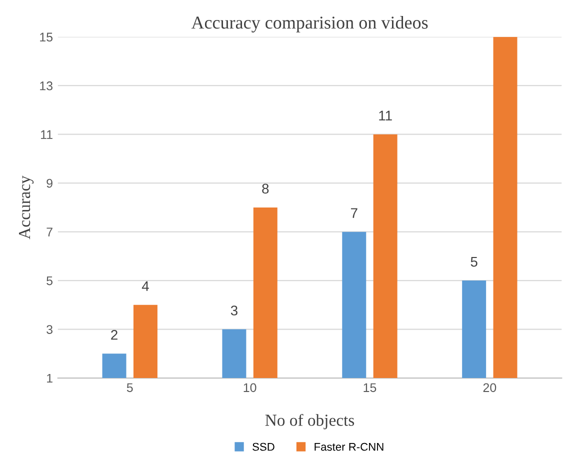  Describe the element at coordinates (49, 329) in the screenshot. I see `y-tick-label: 3` at that location.